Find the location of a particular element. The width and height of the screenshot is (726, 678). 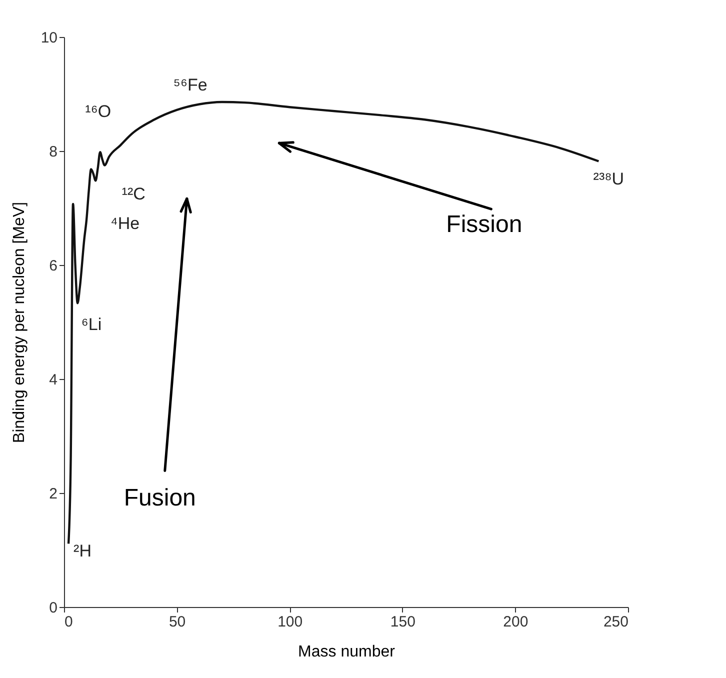

annotation: ²H is located at coordinates (83, 551).